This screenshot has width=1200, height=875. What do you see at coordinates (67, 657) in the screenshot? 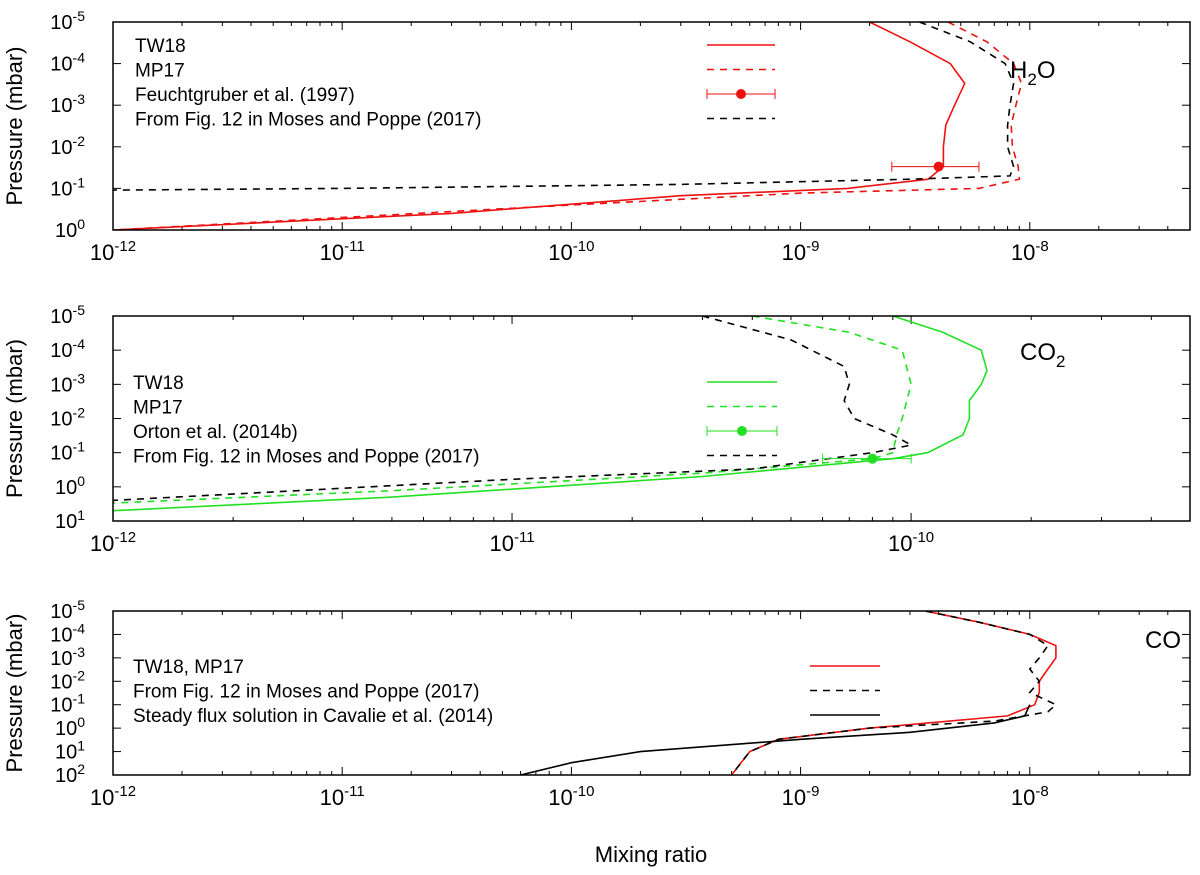
I see `y-tick-label: 10⁻³` at bounding box center [67, 657].